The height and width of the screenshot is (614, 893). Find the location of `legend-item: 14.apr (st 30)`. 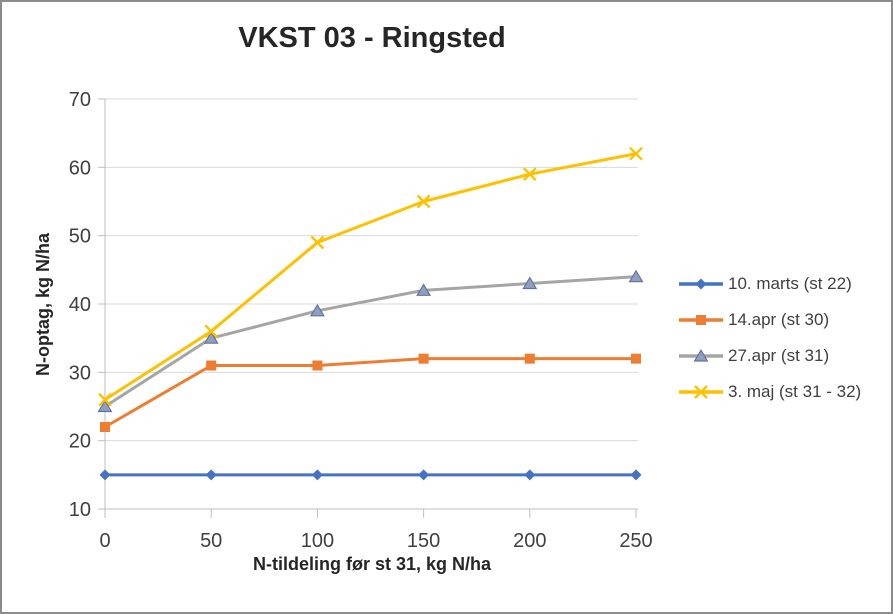

legend-item: 14.apr (st 30) is located at coordinates (769, 320).